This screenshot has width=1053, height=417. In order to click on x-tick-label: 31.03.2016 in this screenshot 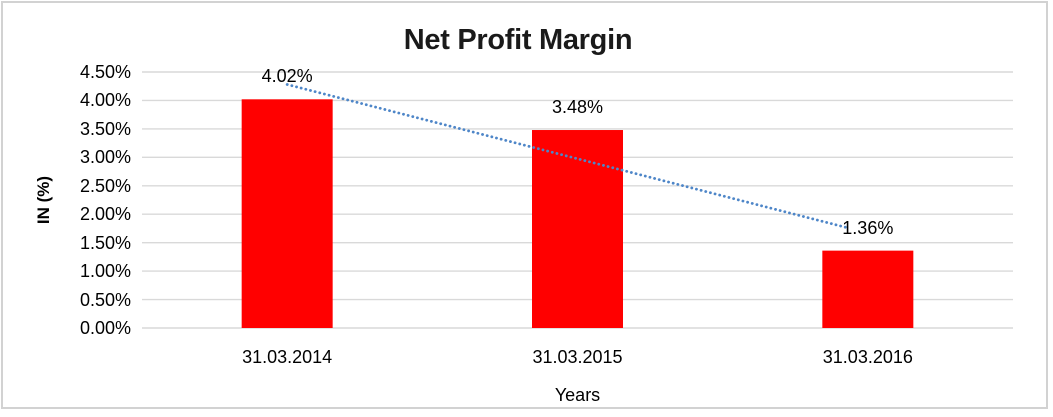, I will do `click(867, 357)`.